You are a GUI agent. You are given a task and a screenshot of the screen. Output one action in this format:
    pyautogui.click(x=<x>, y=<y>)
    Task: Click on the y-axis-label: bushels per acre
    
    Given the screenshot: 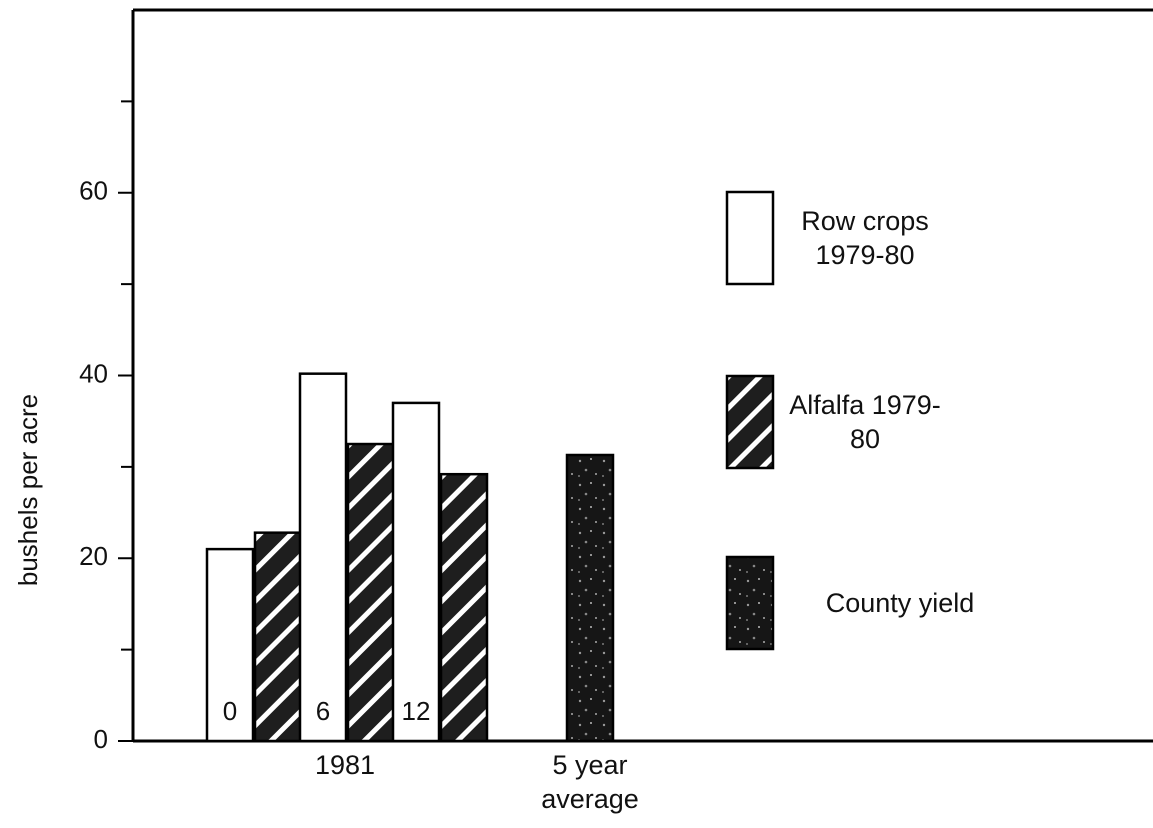 What is the action you would take?
    pyautogui.click(x=28, y=490)
    